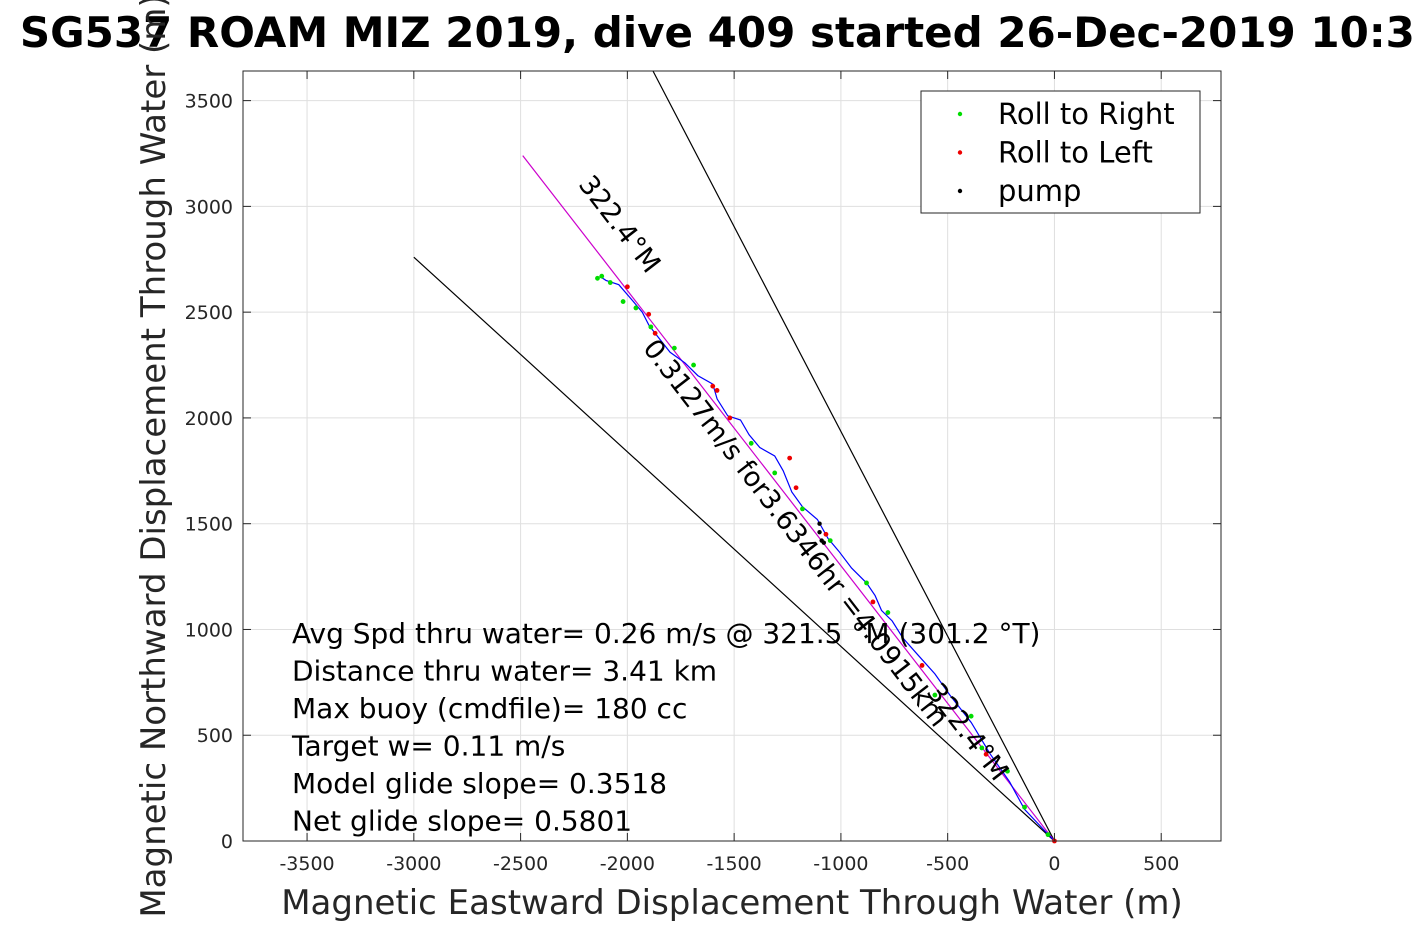 The image size is (1417, 945). What do you see at coordinates (489, 708) in the screenshot?
I see `stats-line: Max buoy (cmdfile)= 180 cc` at bounding box center [489, 708].